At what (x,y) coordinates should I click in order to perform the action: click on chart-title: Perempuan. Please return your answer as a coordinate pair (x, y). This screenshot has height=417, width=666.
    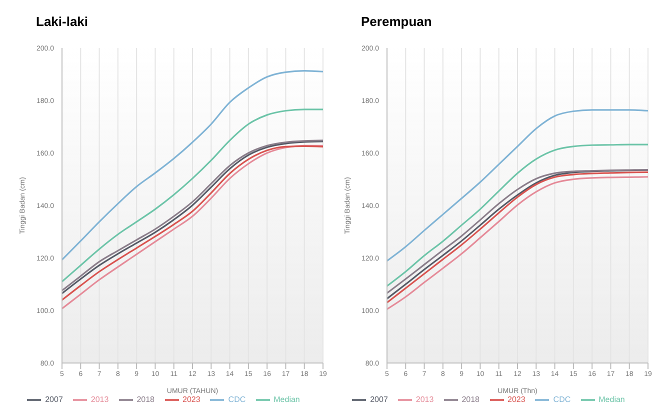
    Looking at the image, I should click on (396, 22).